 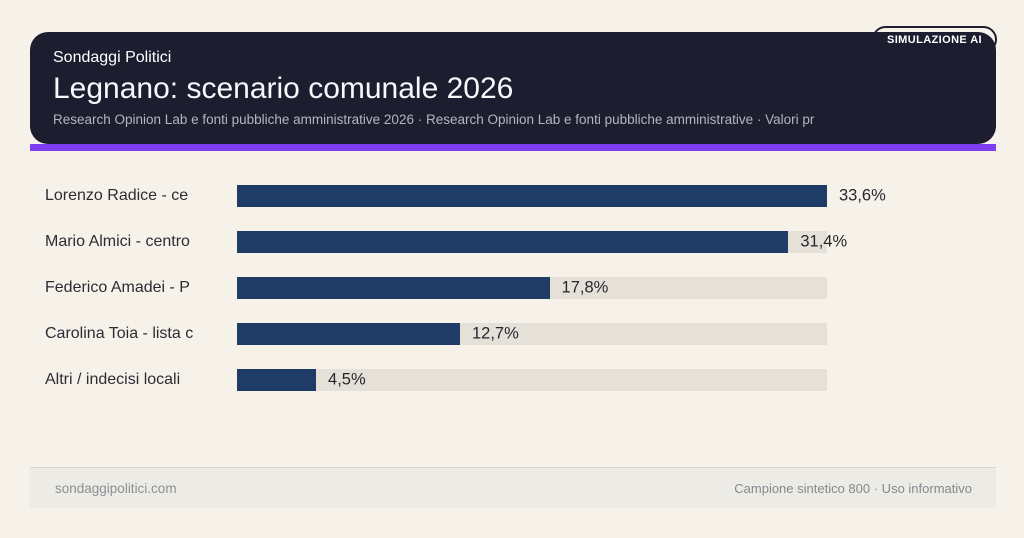 What do you see at coordinates (117, 241) in the screenshot?
I see `bar-label: Mario Almici - centro` at bounding box center [117, 241].